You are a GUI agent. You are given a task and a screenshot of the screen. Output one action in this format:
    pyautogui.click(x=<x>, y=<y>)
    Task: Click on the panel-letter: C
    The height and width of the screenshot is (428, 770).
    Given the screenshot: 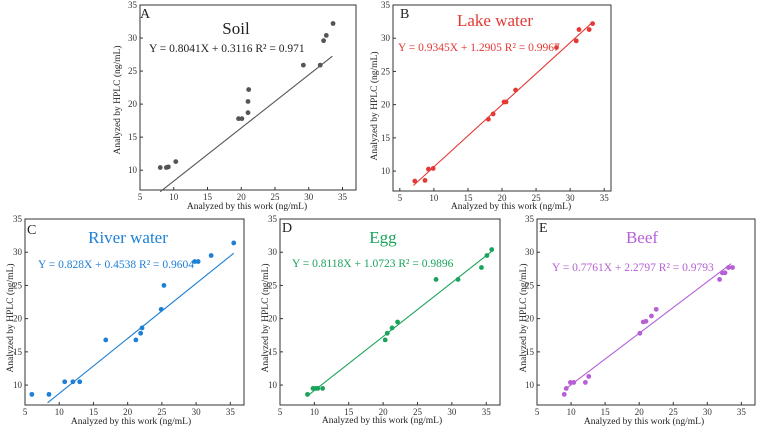 What is the action you would take?
    pyautogui.click(x=31, y=230)
    